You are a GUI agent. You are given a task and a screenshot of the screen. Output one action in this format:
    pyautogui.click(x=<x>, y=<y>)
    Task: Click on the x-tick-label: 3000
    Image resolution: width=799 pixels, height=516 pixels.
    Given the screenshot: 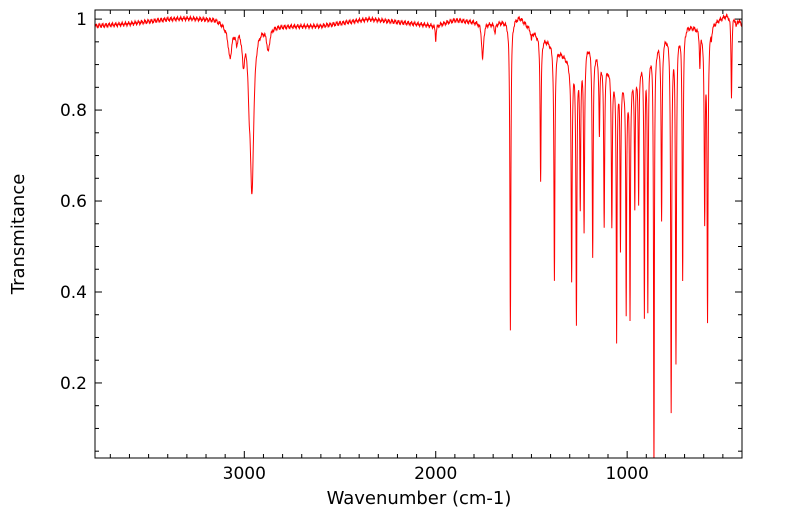 What is the action you would take?
    pyautogui.click(x=244, y=474)
    